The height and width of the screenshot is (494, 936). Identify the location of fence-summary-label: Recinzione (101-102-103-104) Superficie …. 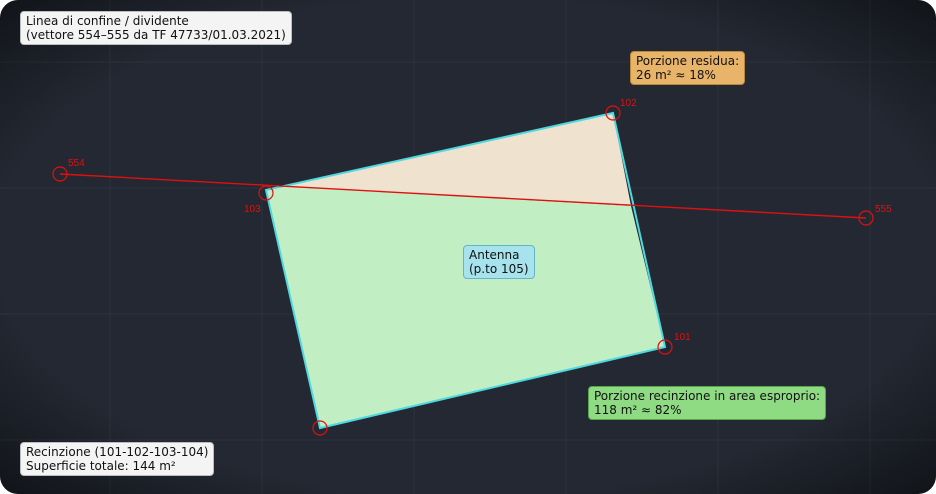
(117, 459).